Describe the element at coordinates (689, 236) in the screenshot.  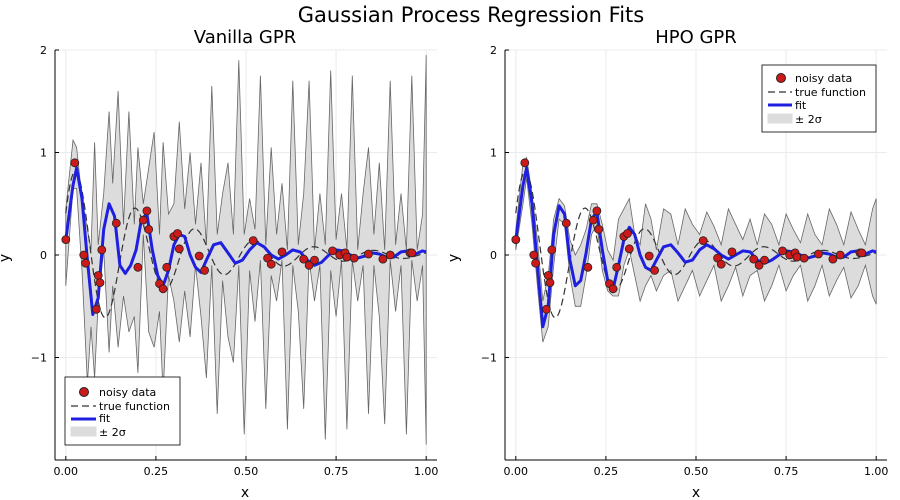
I see `noisy-data-points` at that location.